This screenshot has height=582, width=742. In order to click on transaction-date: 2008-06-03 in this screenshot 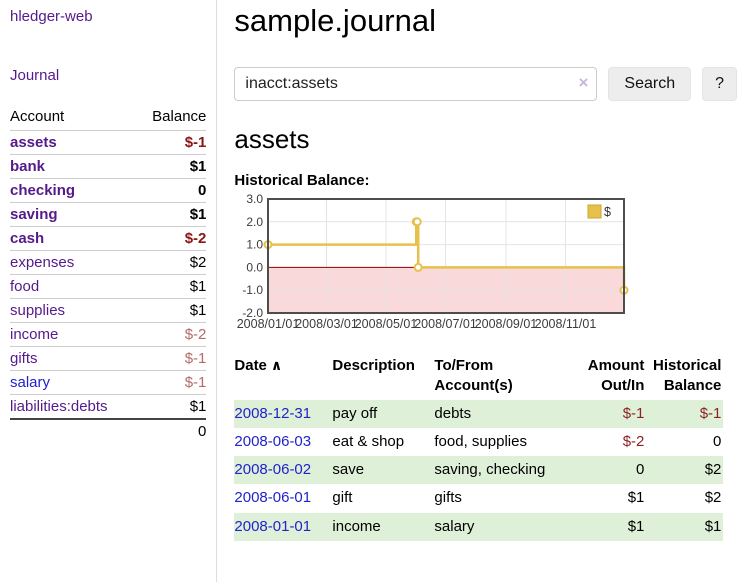, I will do `click(283, 442)`.